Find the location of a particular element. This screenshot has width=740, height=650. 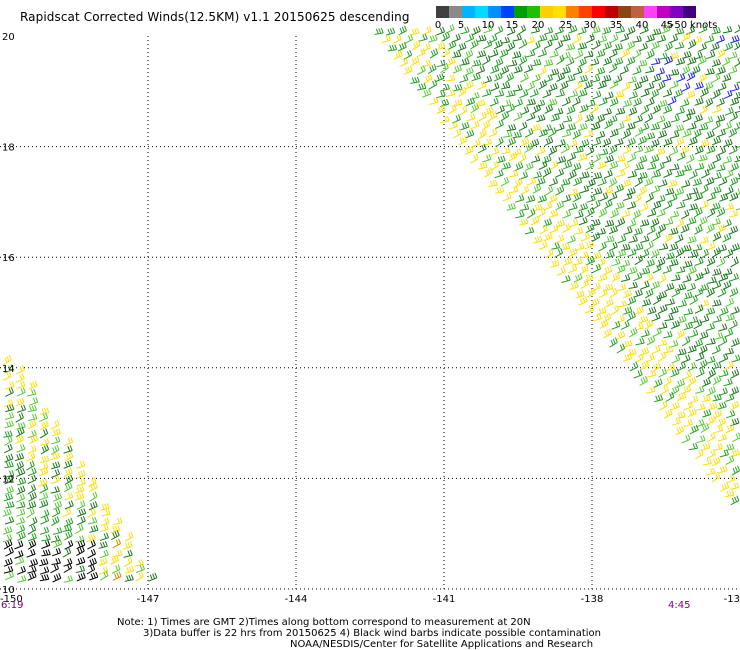

end-time-label: 4:45 is located at coordinates (679, 605).